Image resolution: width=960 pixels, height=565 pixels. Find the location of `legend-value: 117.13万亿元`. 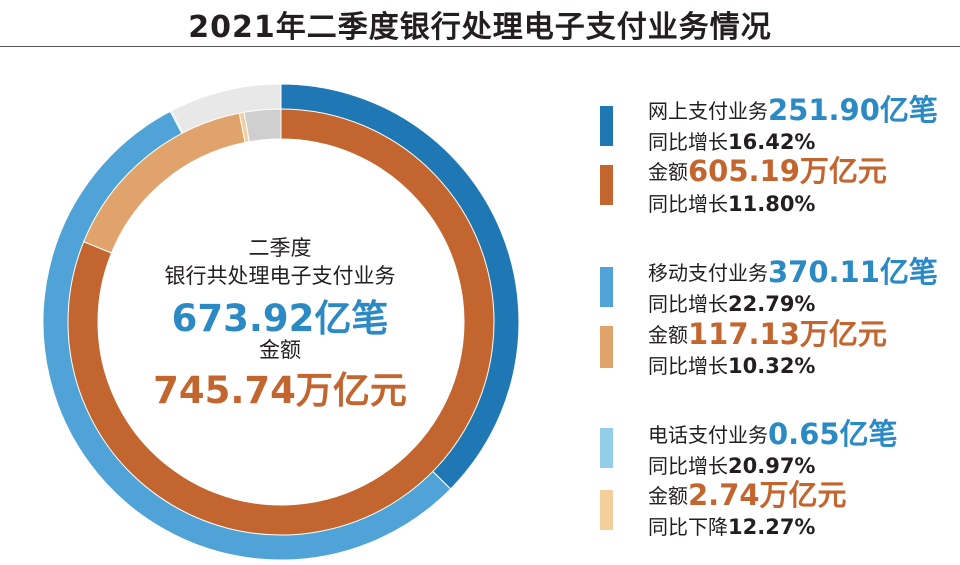

legend-value: 117.13万亿元 is located at coordinates (787, 334).